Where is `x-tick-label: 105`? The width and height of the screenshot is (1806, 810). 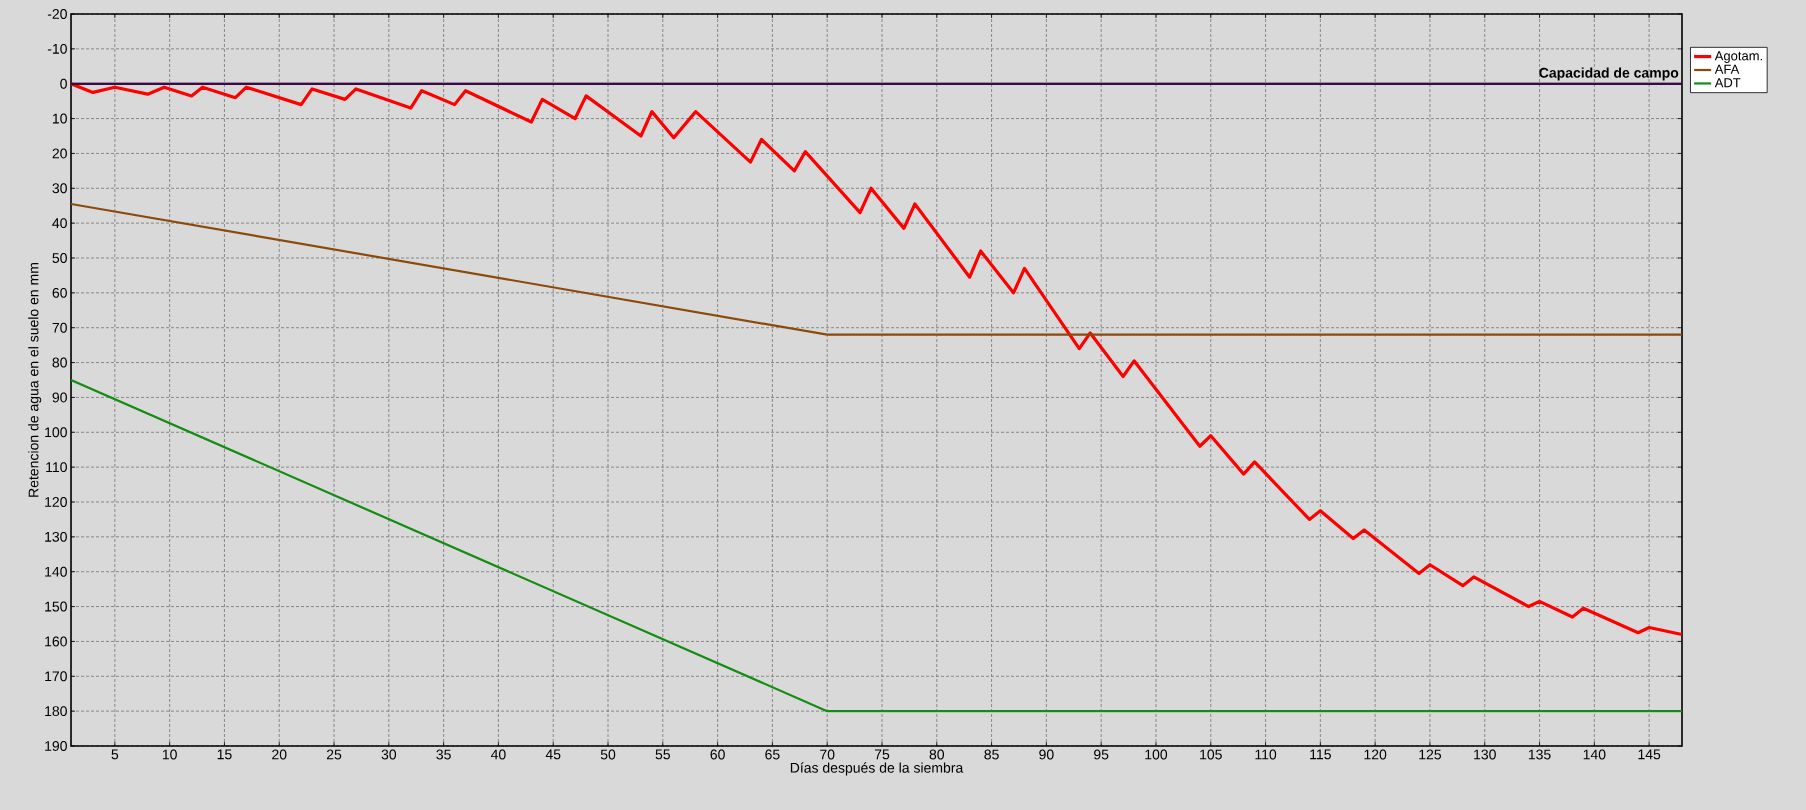 x-tick-label: 105 is located at coordinates (1211, 754).